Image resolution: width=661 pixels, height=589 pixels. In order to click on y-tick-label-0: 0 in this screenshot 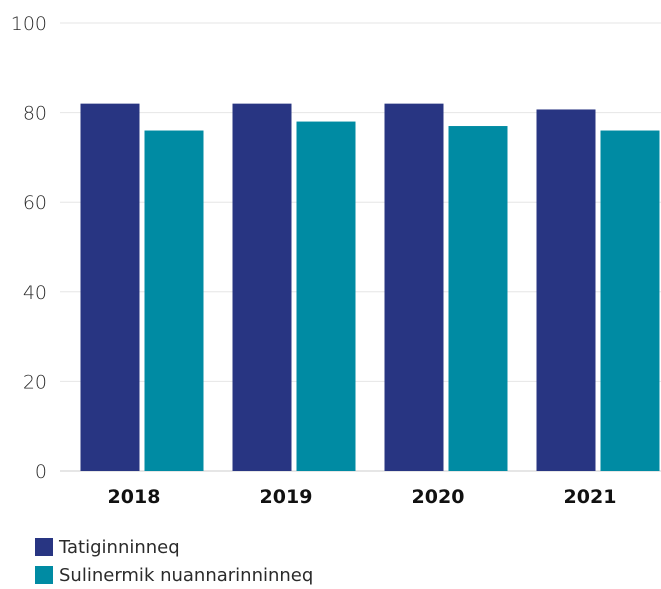, I will do `click(41, 472)`.